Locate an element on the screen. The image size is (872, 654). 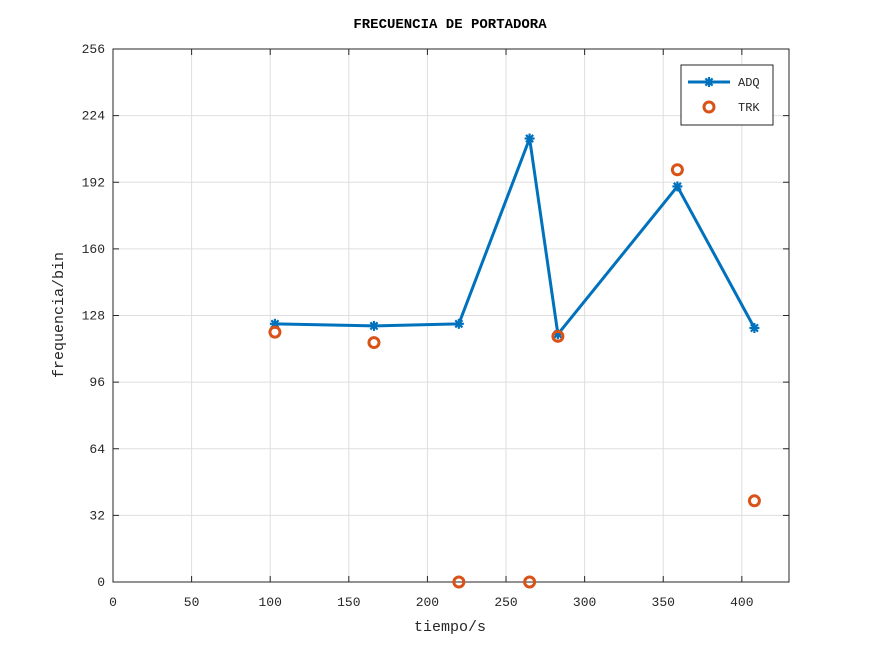
x-tick-label: 400 is located at coordinates (741, 602).